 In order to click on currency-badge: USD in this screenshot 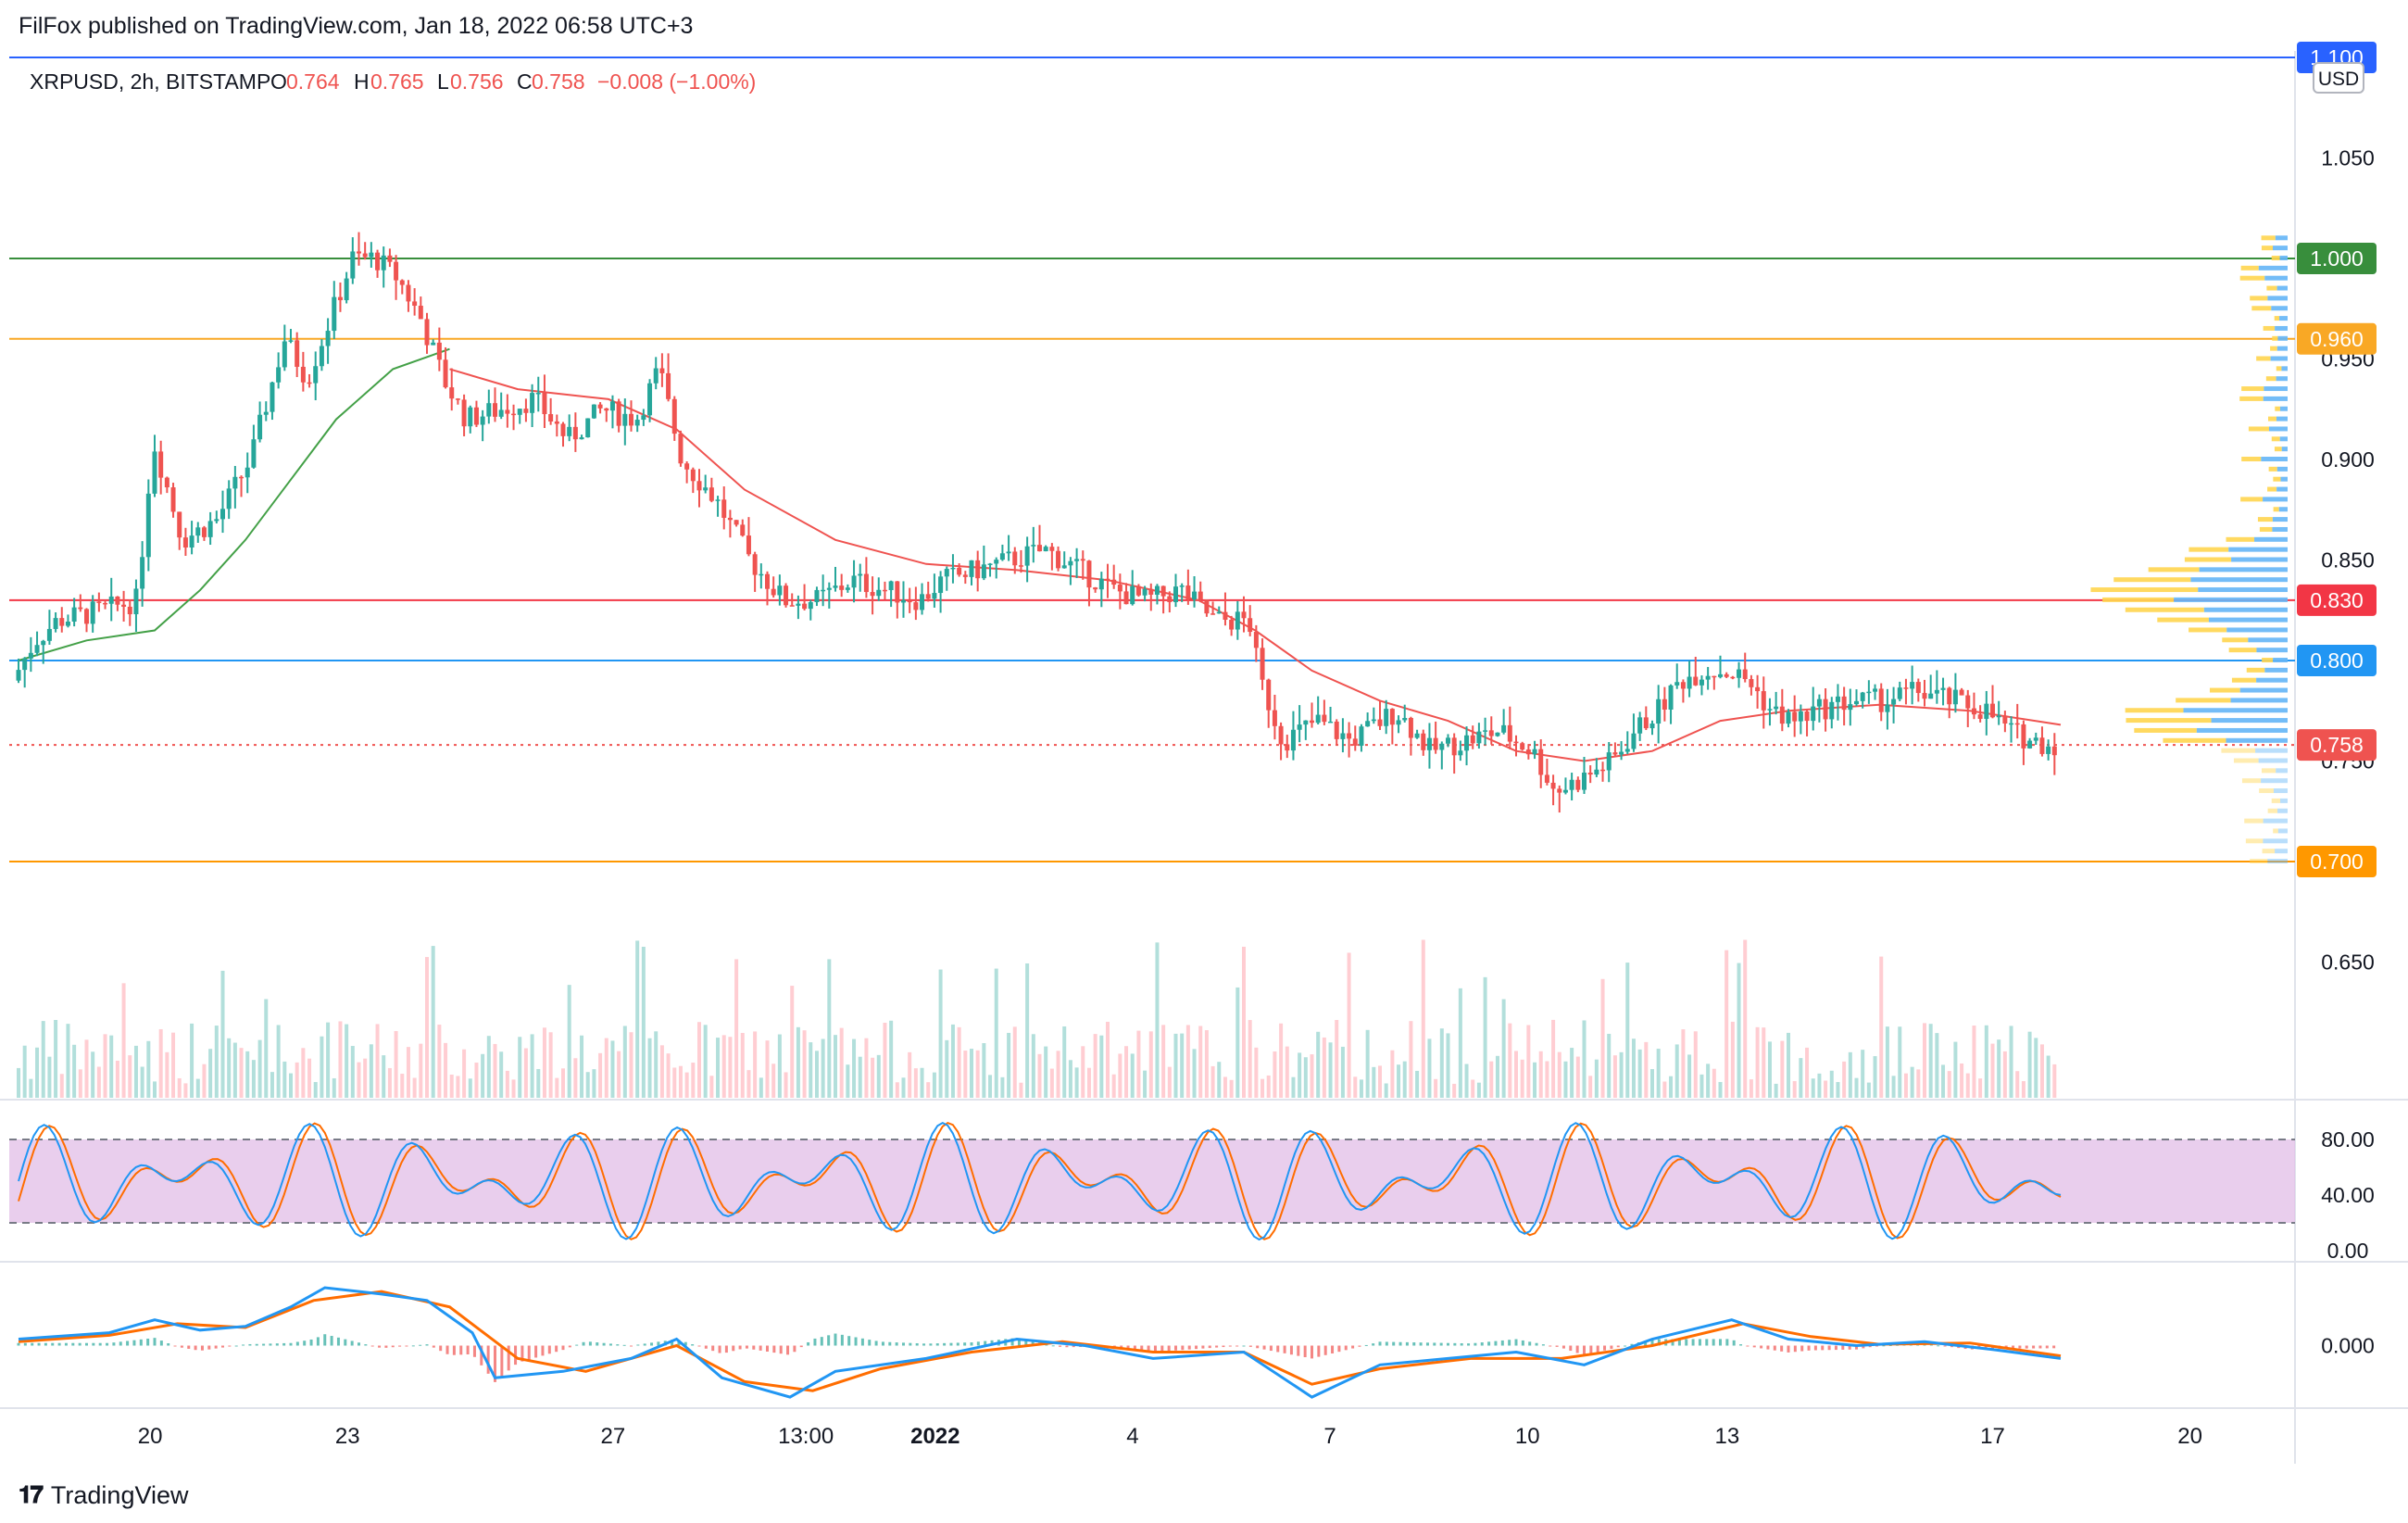, I will do `click(2338, 78)`.